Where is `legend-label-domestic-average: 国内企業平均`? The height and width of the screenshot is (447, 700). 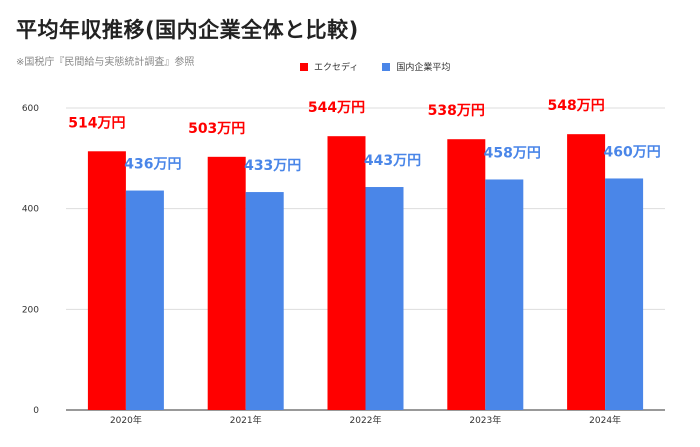
legend-label-domestic-average: 国内企業平均 is located at coordinates (423, 68).